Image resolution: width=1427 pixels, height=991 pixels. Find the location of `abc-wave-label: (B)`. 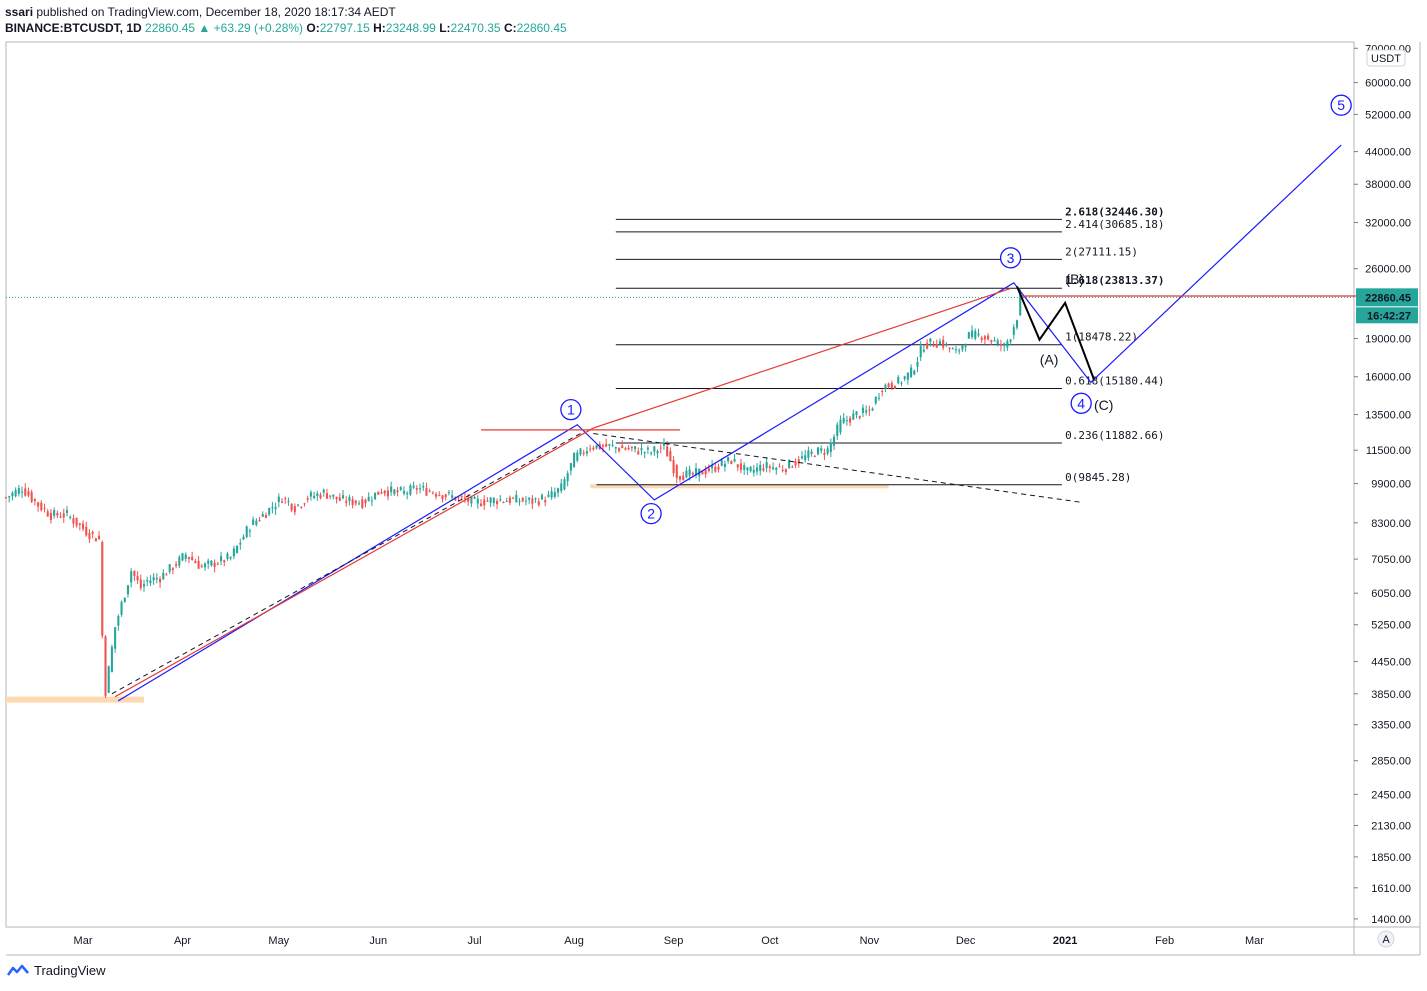

abc-wave-label: (B) is located at coordinates (1074, 279).